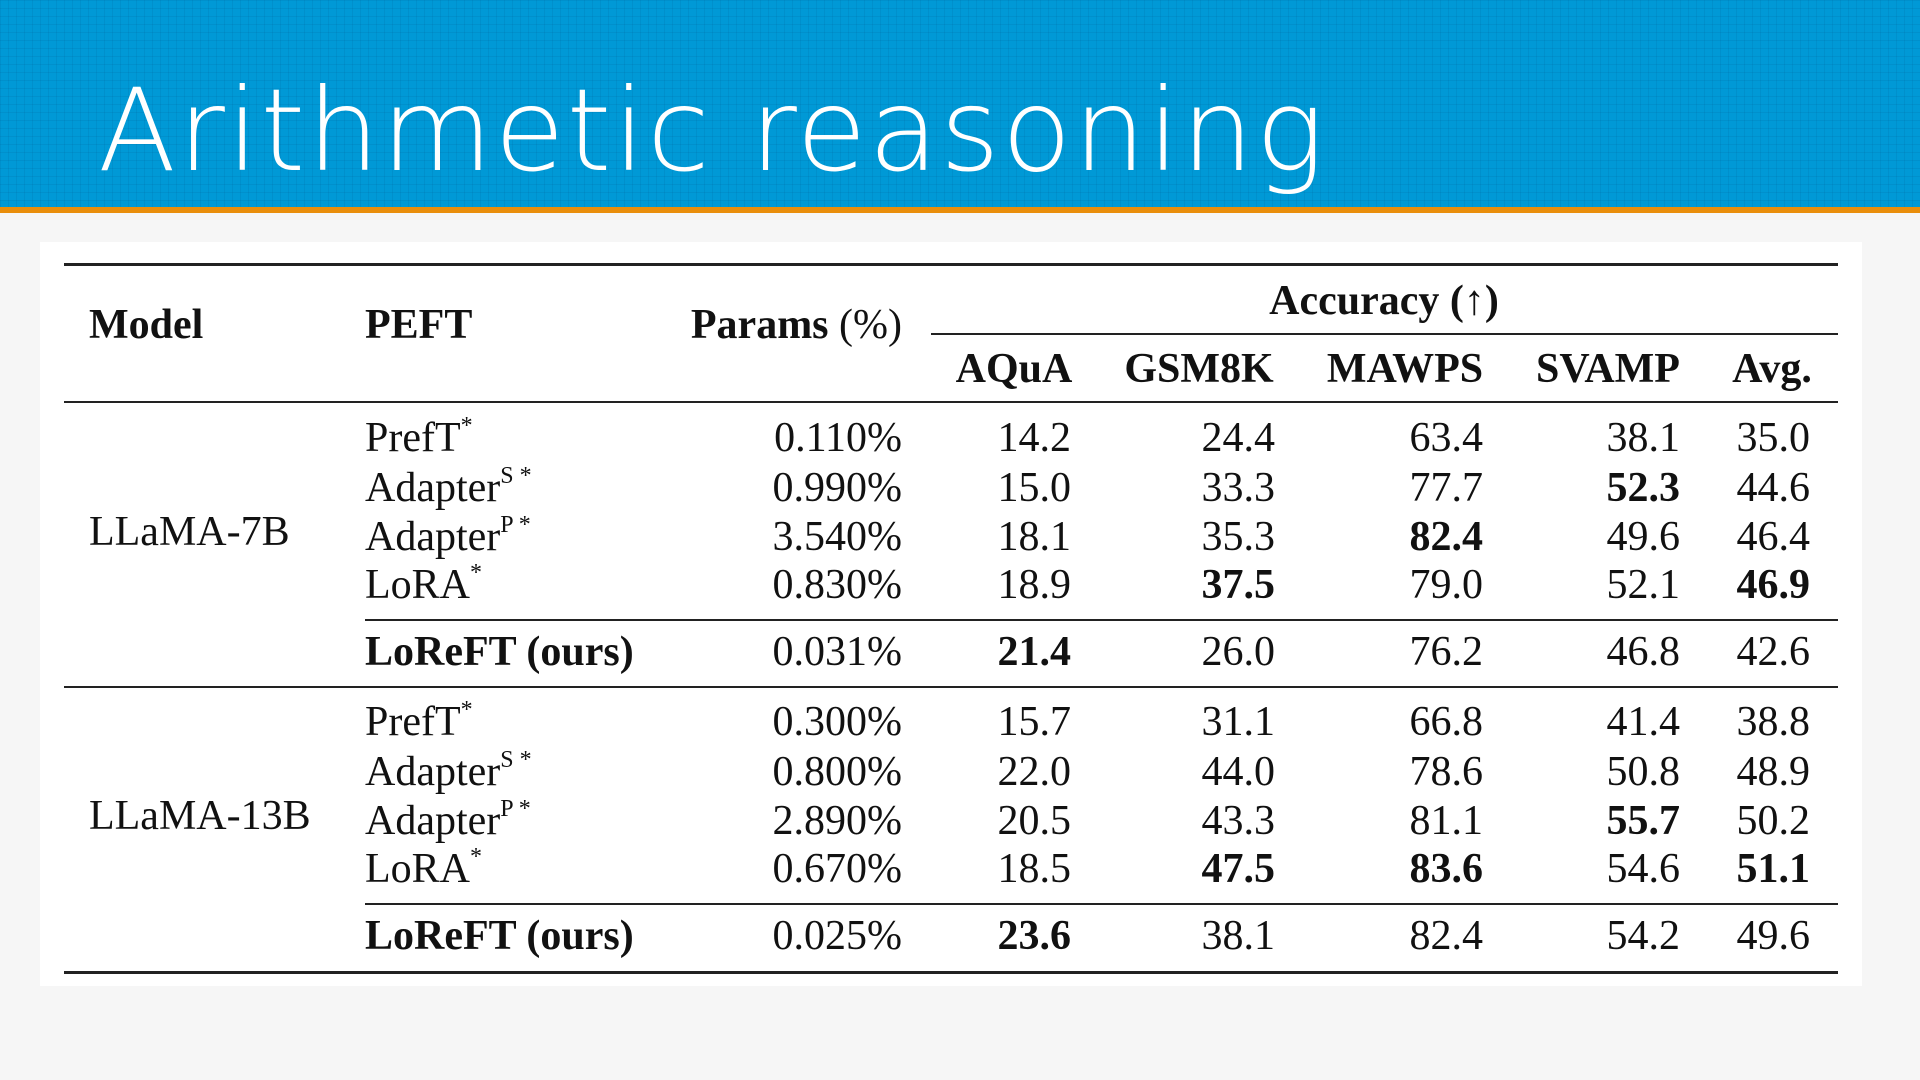  I want to click on accuracy-gsm8k: 47.5, so click(1238, 869).